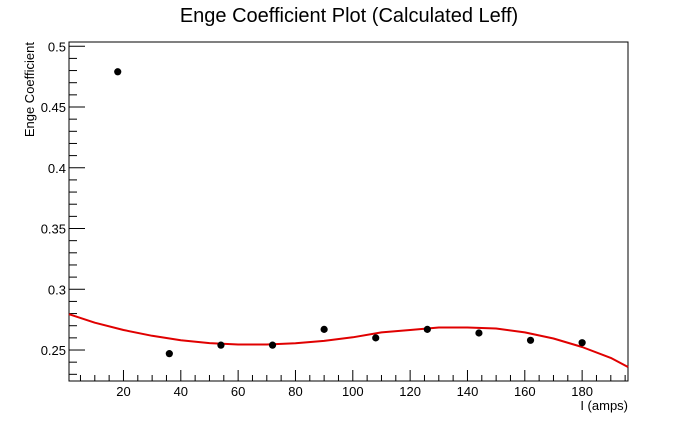 Image resolution: width=698 pixels, height=424 pixels. Describe the element at coordinates (57, 168) in the screenshot. I see `y-tick-label: 0.4` at that location.